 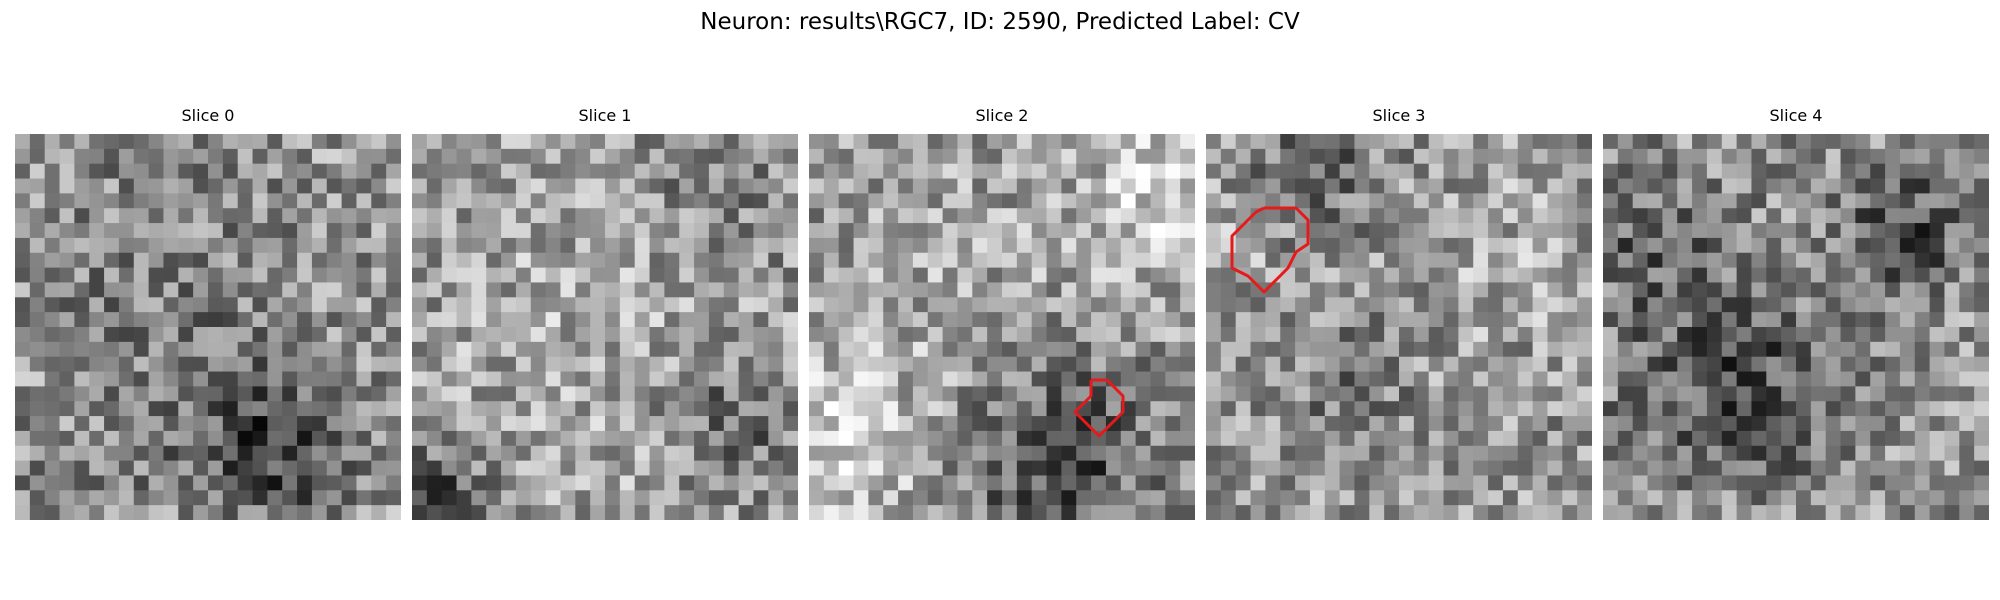 I want to click on slice-title-2: Slice 2, so click(x=1002, y=115).